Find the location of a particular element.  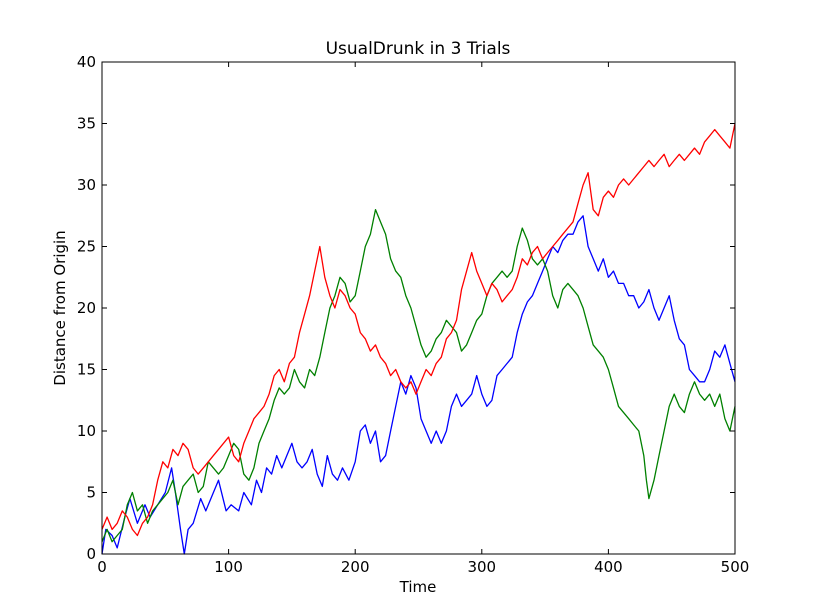

x-tick-label: 300 is located at coordinates (481, 567).